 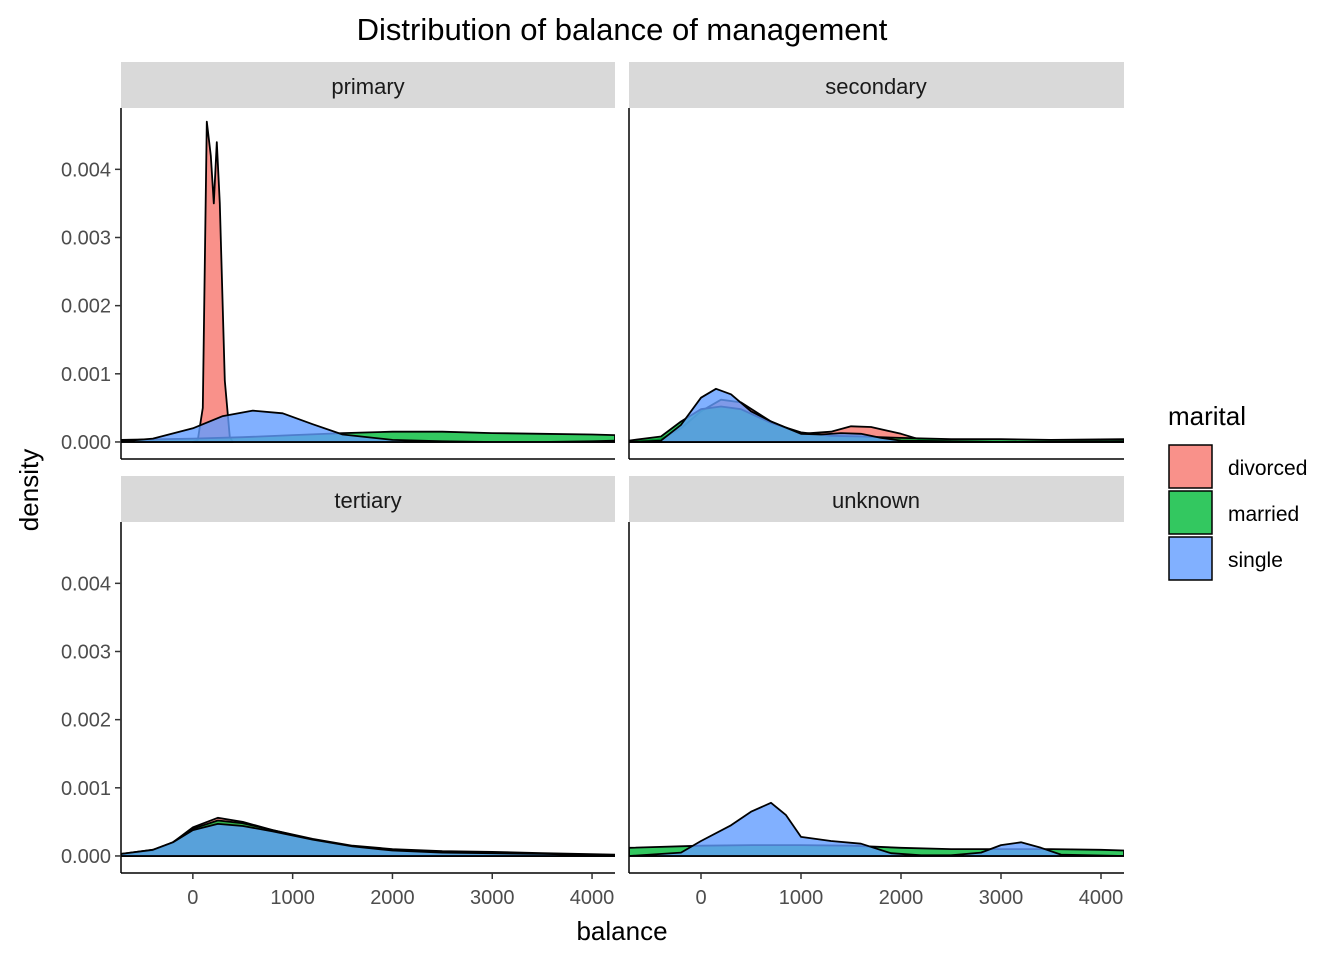 I want to click on x-tick-label-unknown-4: 4000, so click(x=1101, y=898).